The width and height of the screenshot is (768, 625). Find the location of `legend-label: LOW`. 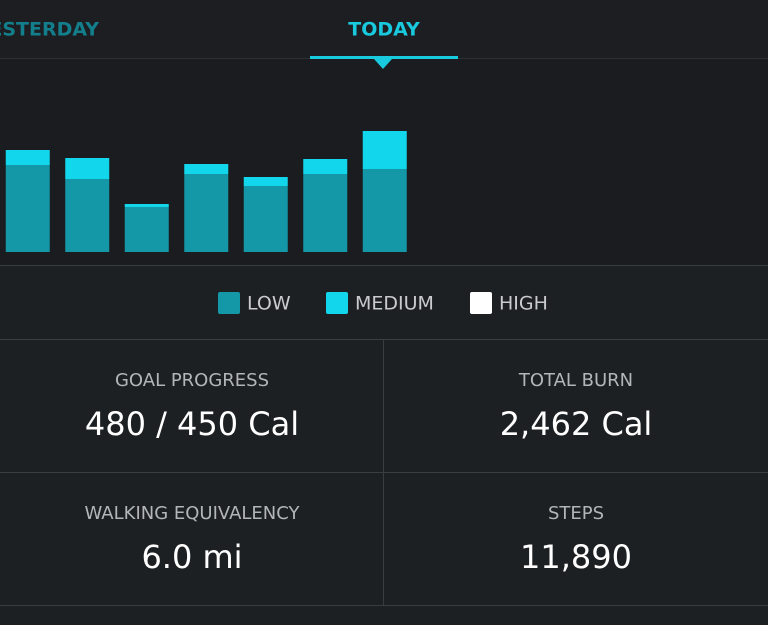

legend-label: LOW is located at coordinates (269, 304).